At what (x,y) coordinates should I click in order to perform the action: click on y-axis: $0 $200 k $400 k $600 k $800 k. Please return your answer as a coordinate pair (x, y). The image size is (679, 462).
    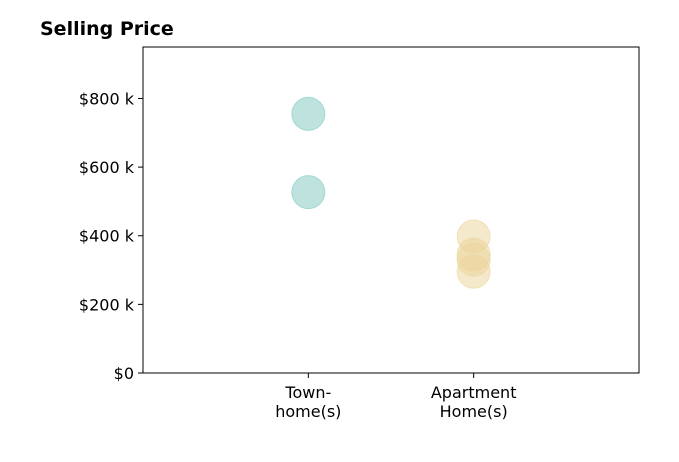
    Looking at the image, I should click on (111, 236).